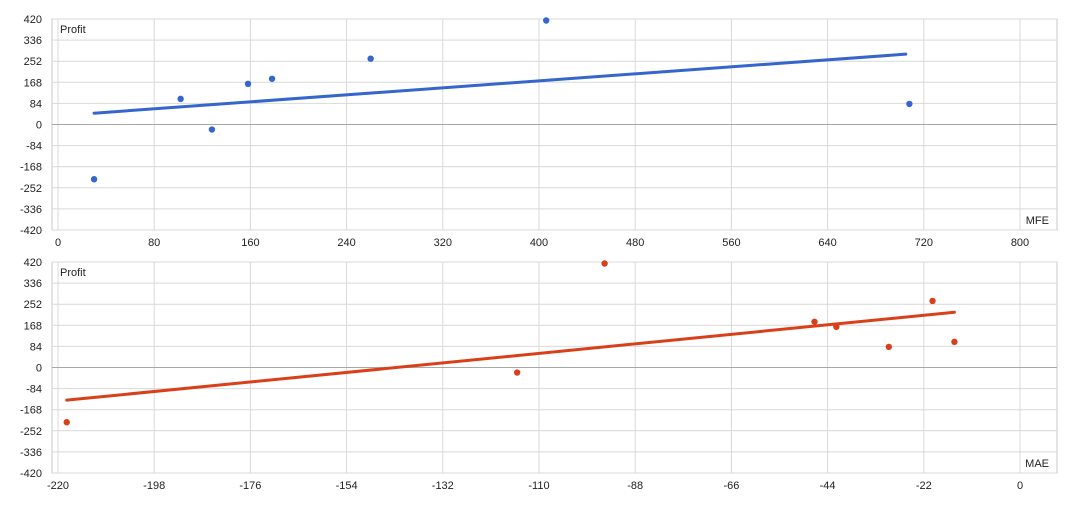 This screenshot has height=505, width=1075. I want to click on x-tick-label: -132, so click(443, 486).